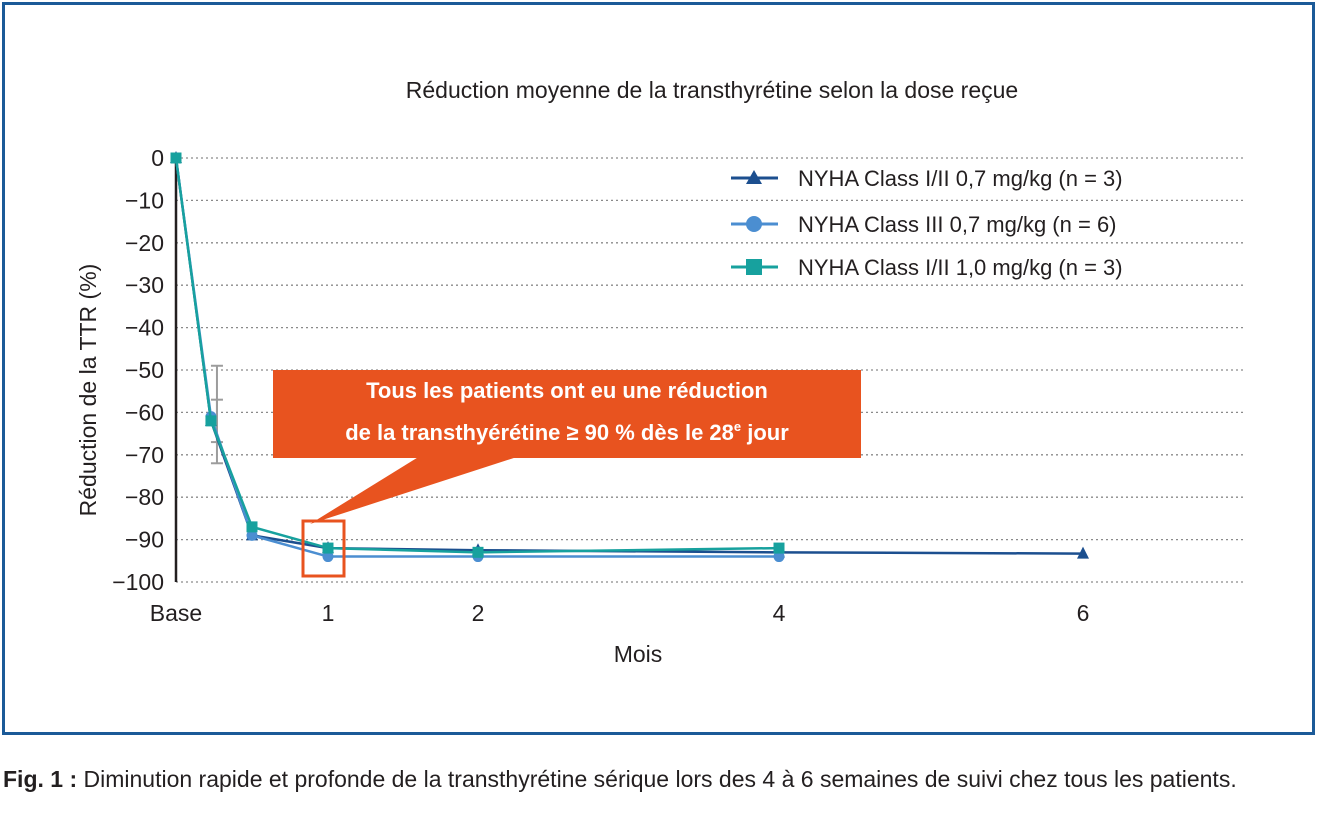  I want to click on callout-line-1: Tous les patients ont eu une réduction, so click(567, 390).